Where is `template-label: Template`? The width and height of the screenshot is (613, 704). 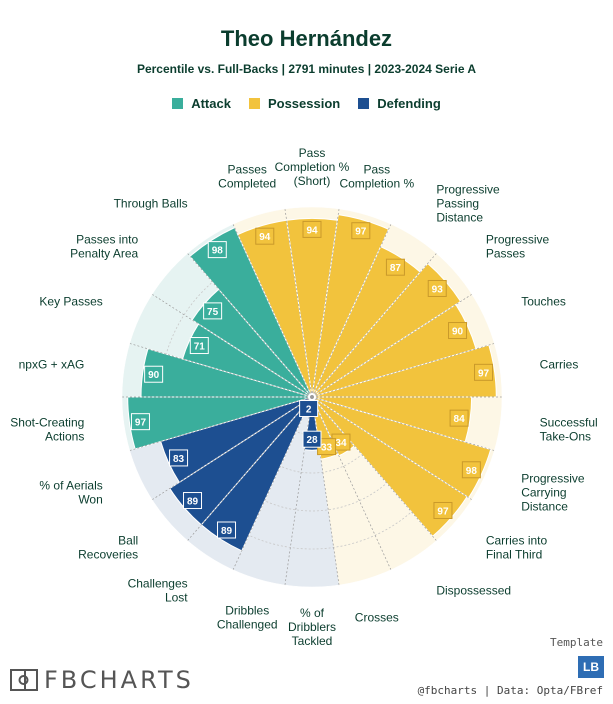
template-label: Template is located at coordinates (576, 642).